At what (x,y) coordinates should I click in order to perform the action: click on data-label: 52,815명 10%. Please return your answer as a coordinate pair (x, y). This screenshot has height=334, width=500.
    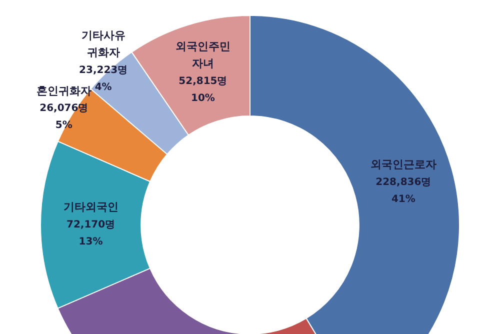
    Looking at the image, I should click on (203, 90).